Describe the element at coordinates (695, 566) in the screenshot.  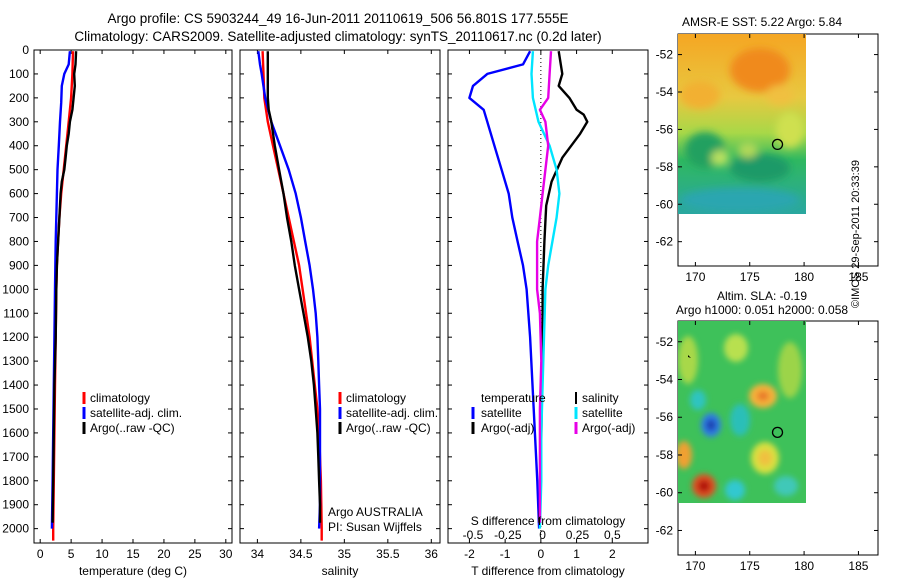
I see `lon-tick-label: 170` at that location.